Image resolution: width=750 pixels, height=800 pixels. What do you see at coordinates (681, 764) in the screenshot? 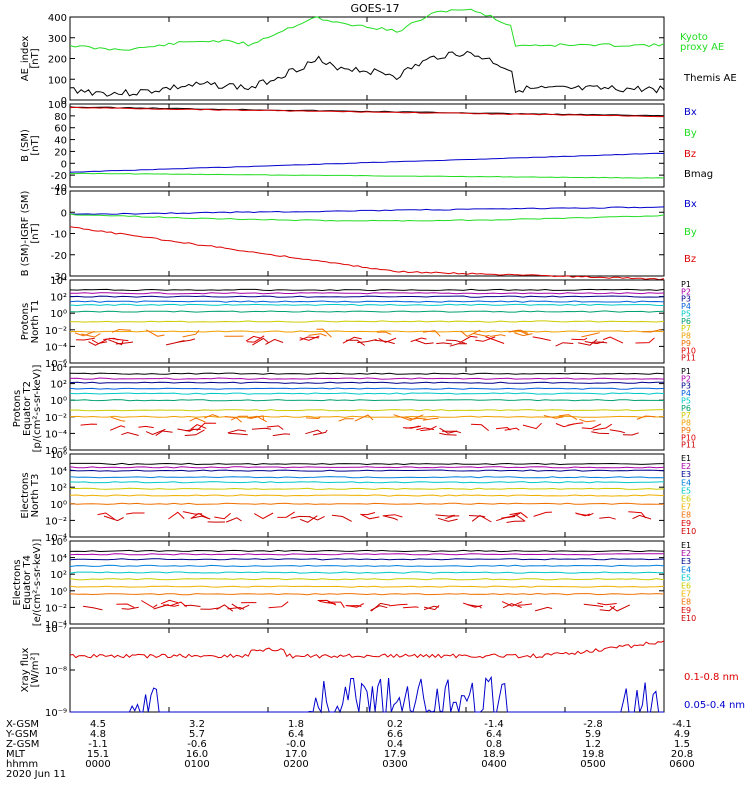
I see `ephemeris-value: 0600` at bounding box center [681, 764].